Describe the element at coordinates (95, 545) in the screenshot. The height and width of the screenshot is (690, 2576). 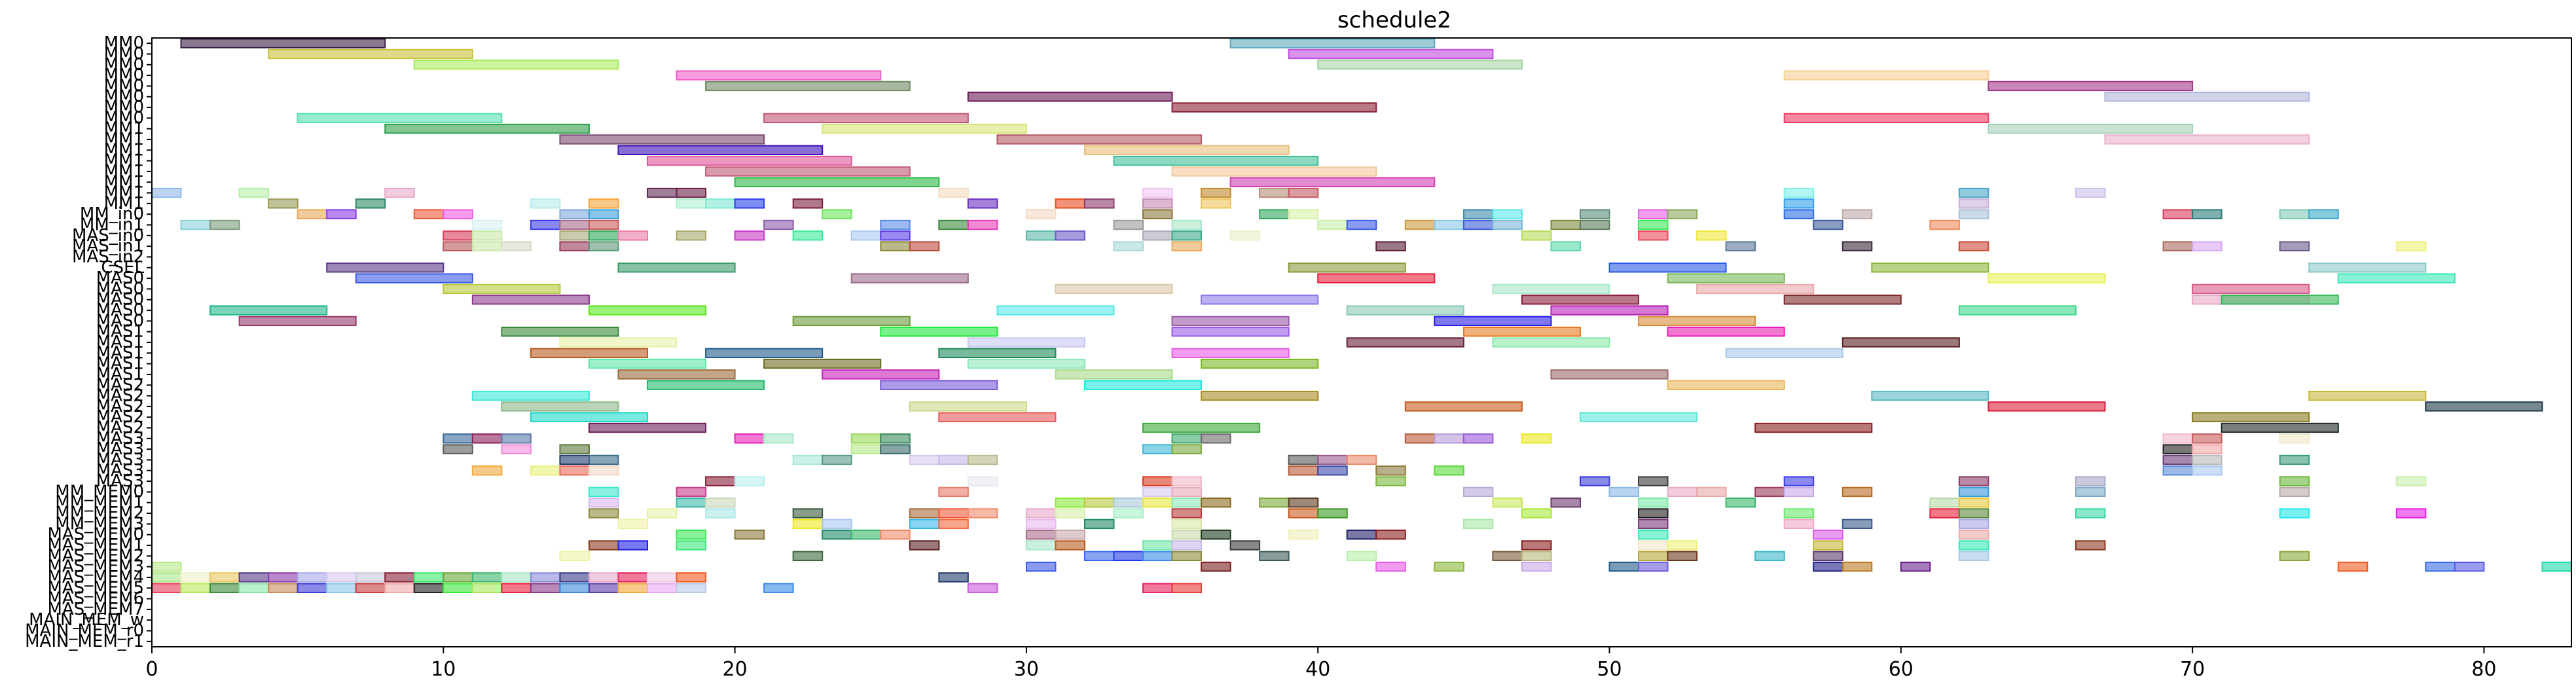
I see `y-tick-label: MAS_MEM1` at that location.